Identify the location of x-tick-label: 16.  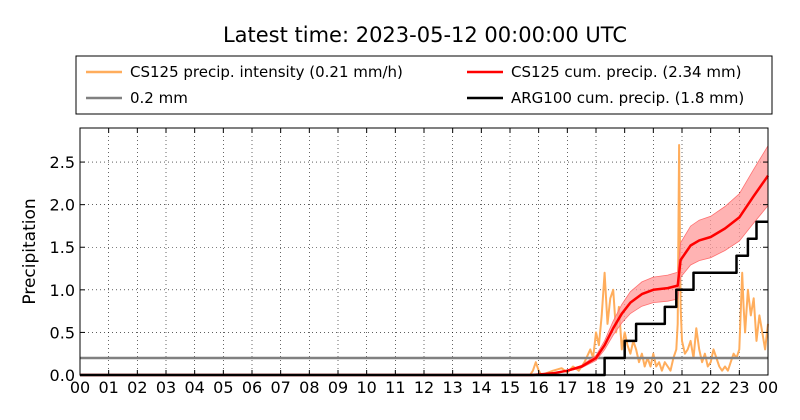
(538, 387).